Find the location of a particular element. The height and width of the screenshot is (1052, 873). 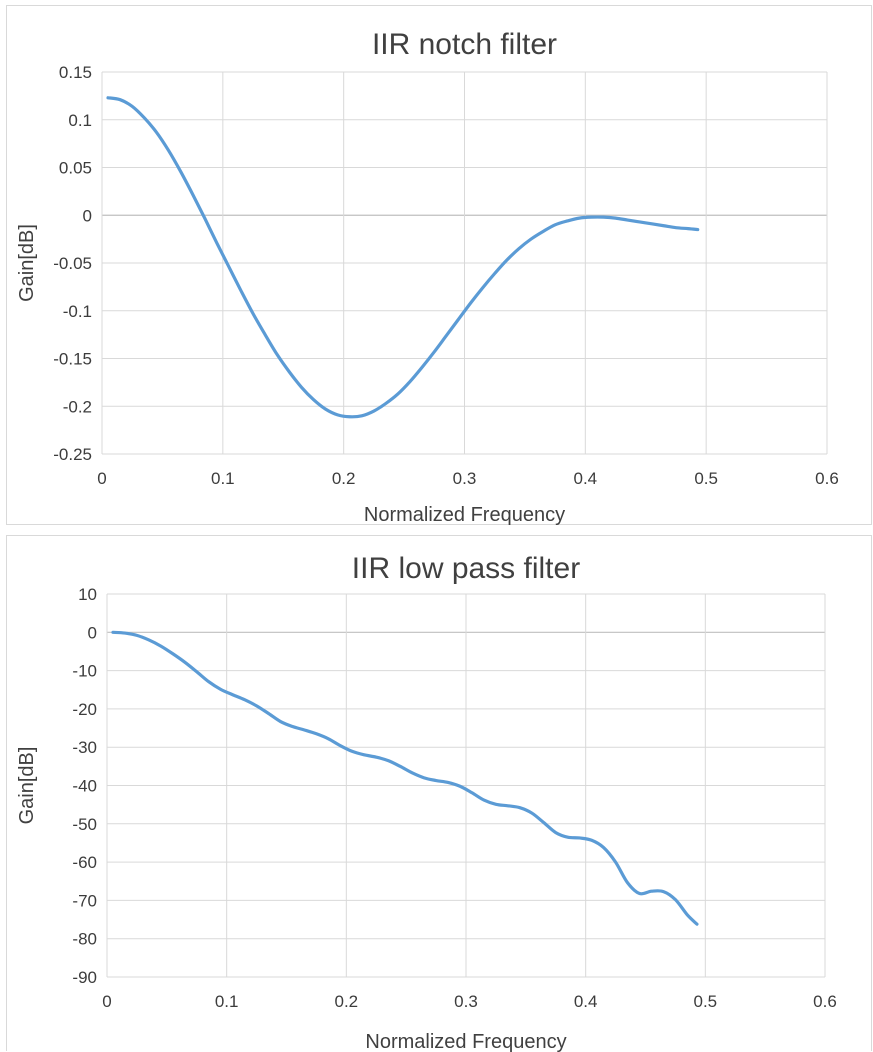

y-tick-label: -0.05 is located at coordinates (72, 263).